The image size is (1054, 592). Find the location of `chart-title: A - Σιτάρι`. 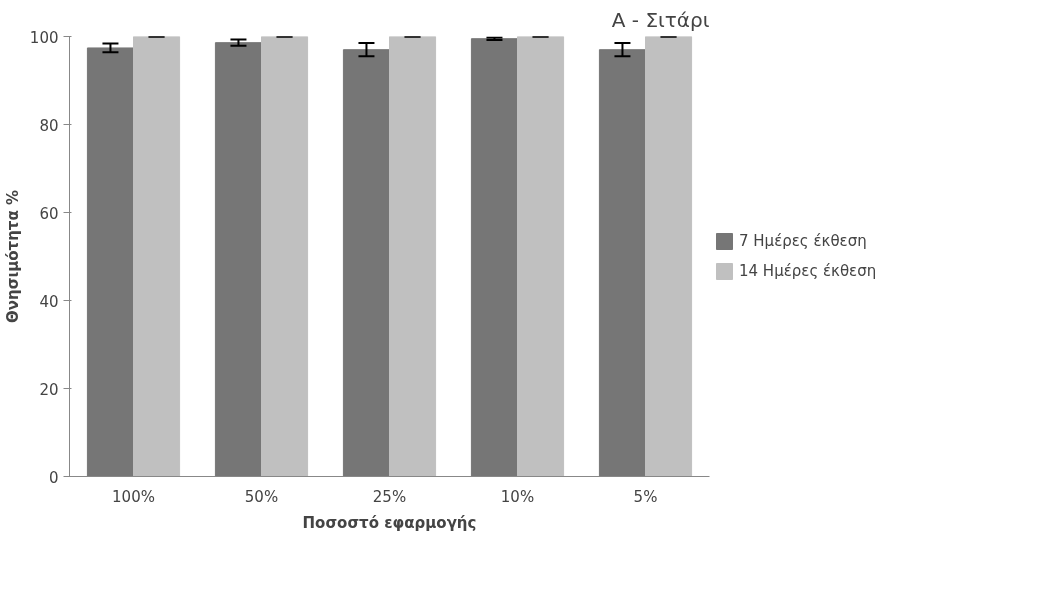

chart-title: A - Σιτάρι is located at coordinates (660, 19).